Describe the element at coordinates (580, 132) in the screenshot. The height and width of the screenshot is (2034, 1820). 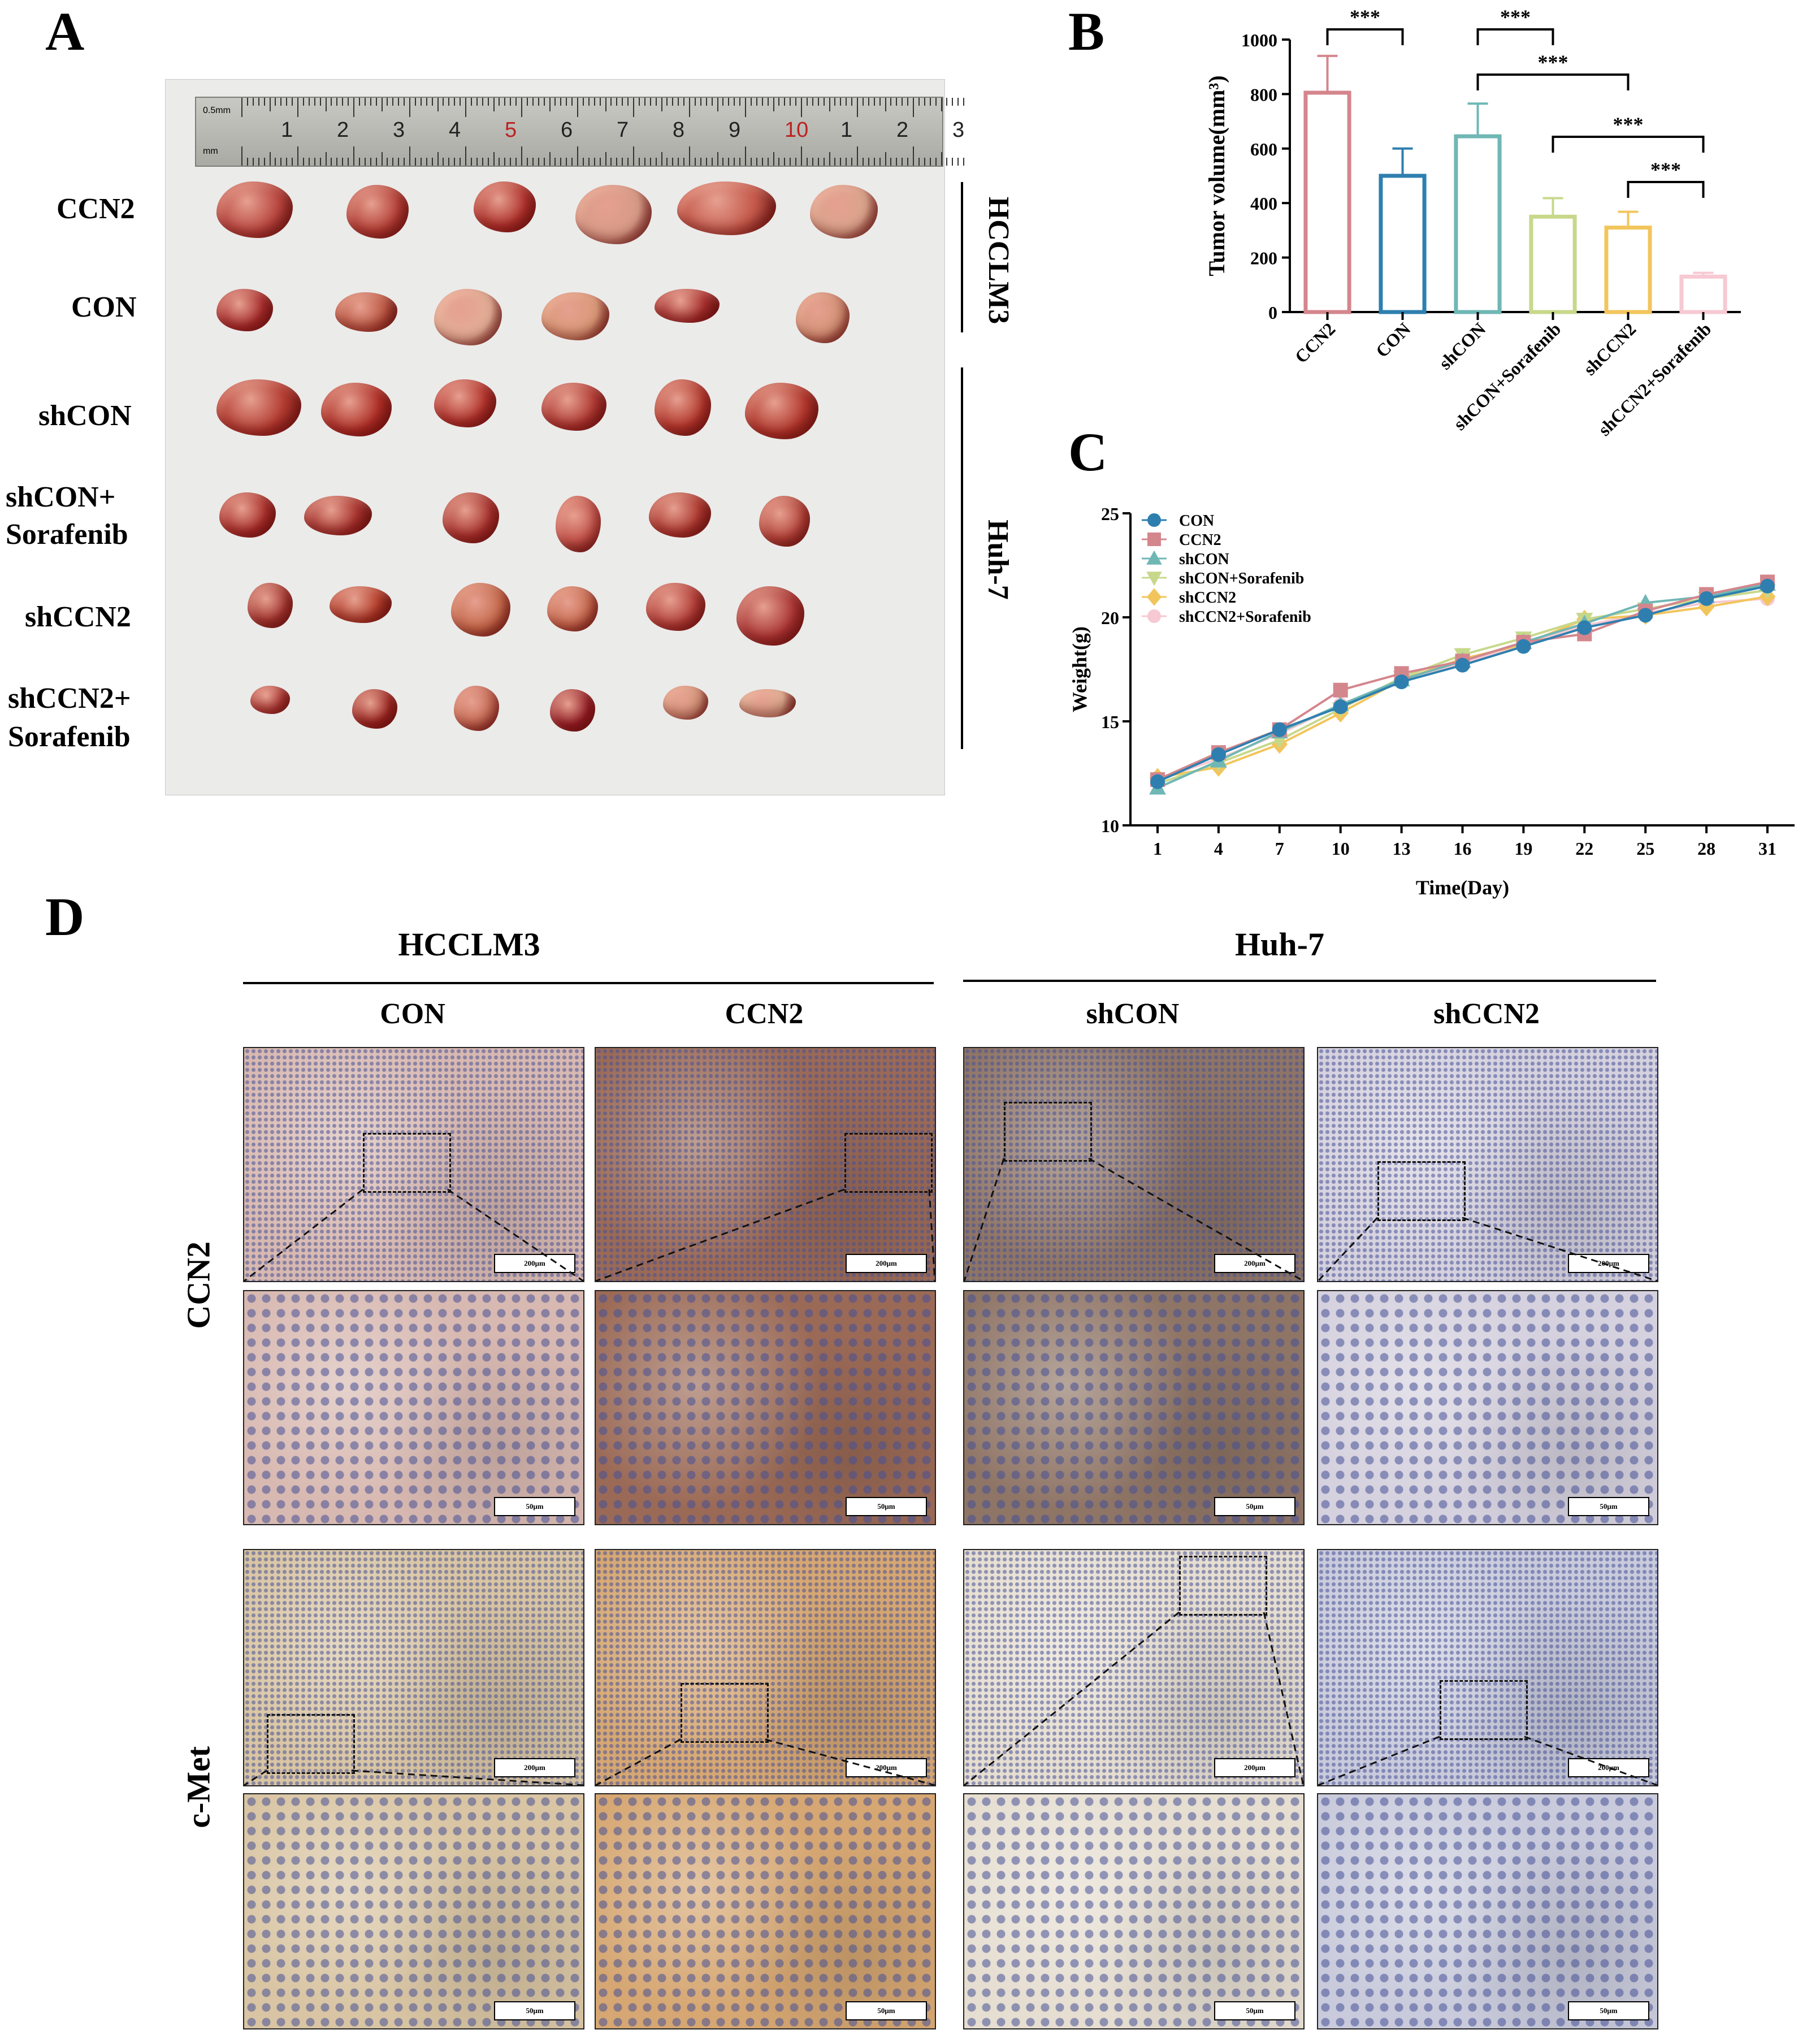
I see `ruler-scale: 1 2 3 4 5 6 7 8 9 10 1 2 3` at that location.